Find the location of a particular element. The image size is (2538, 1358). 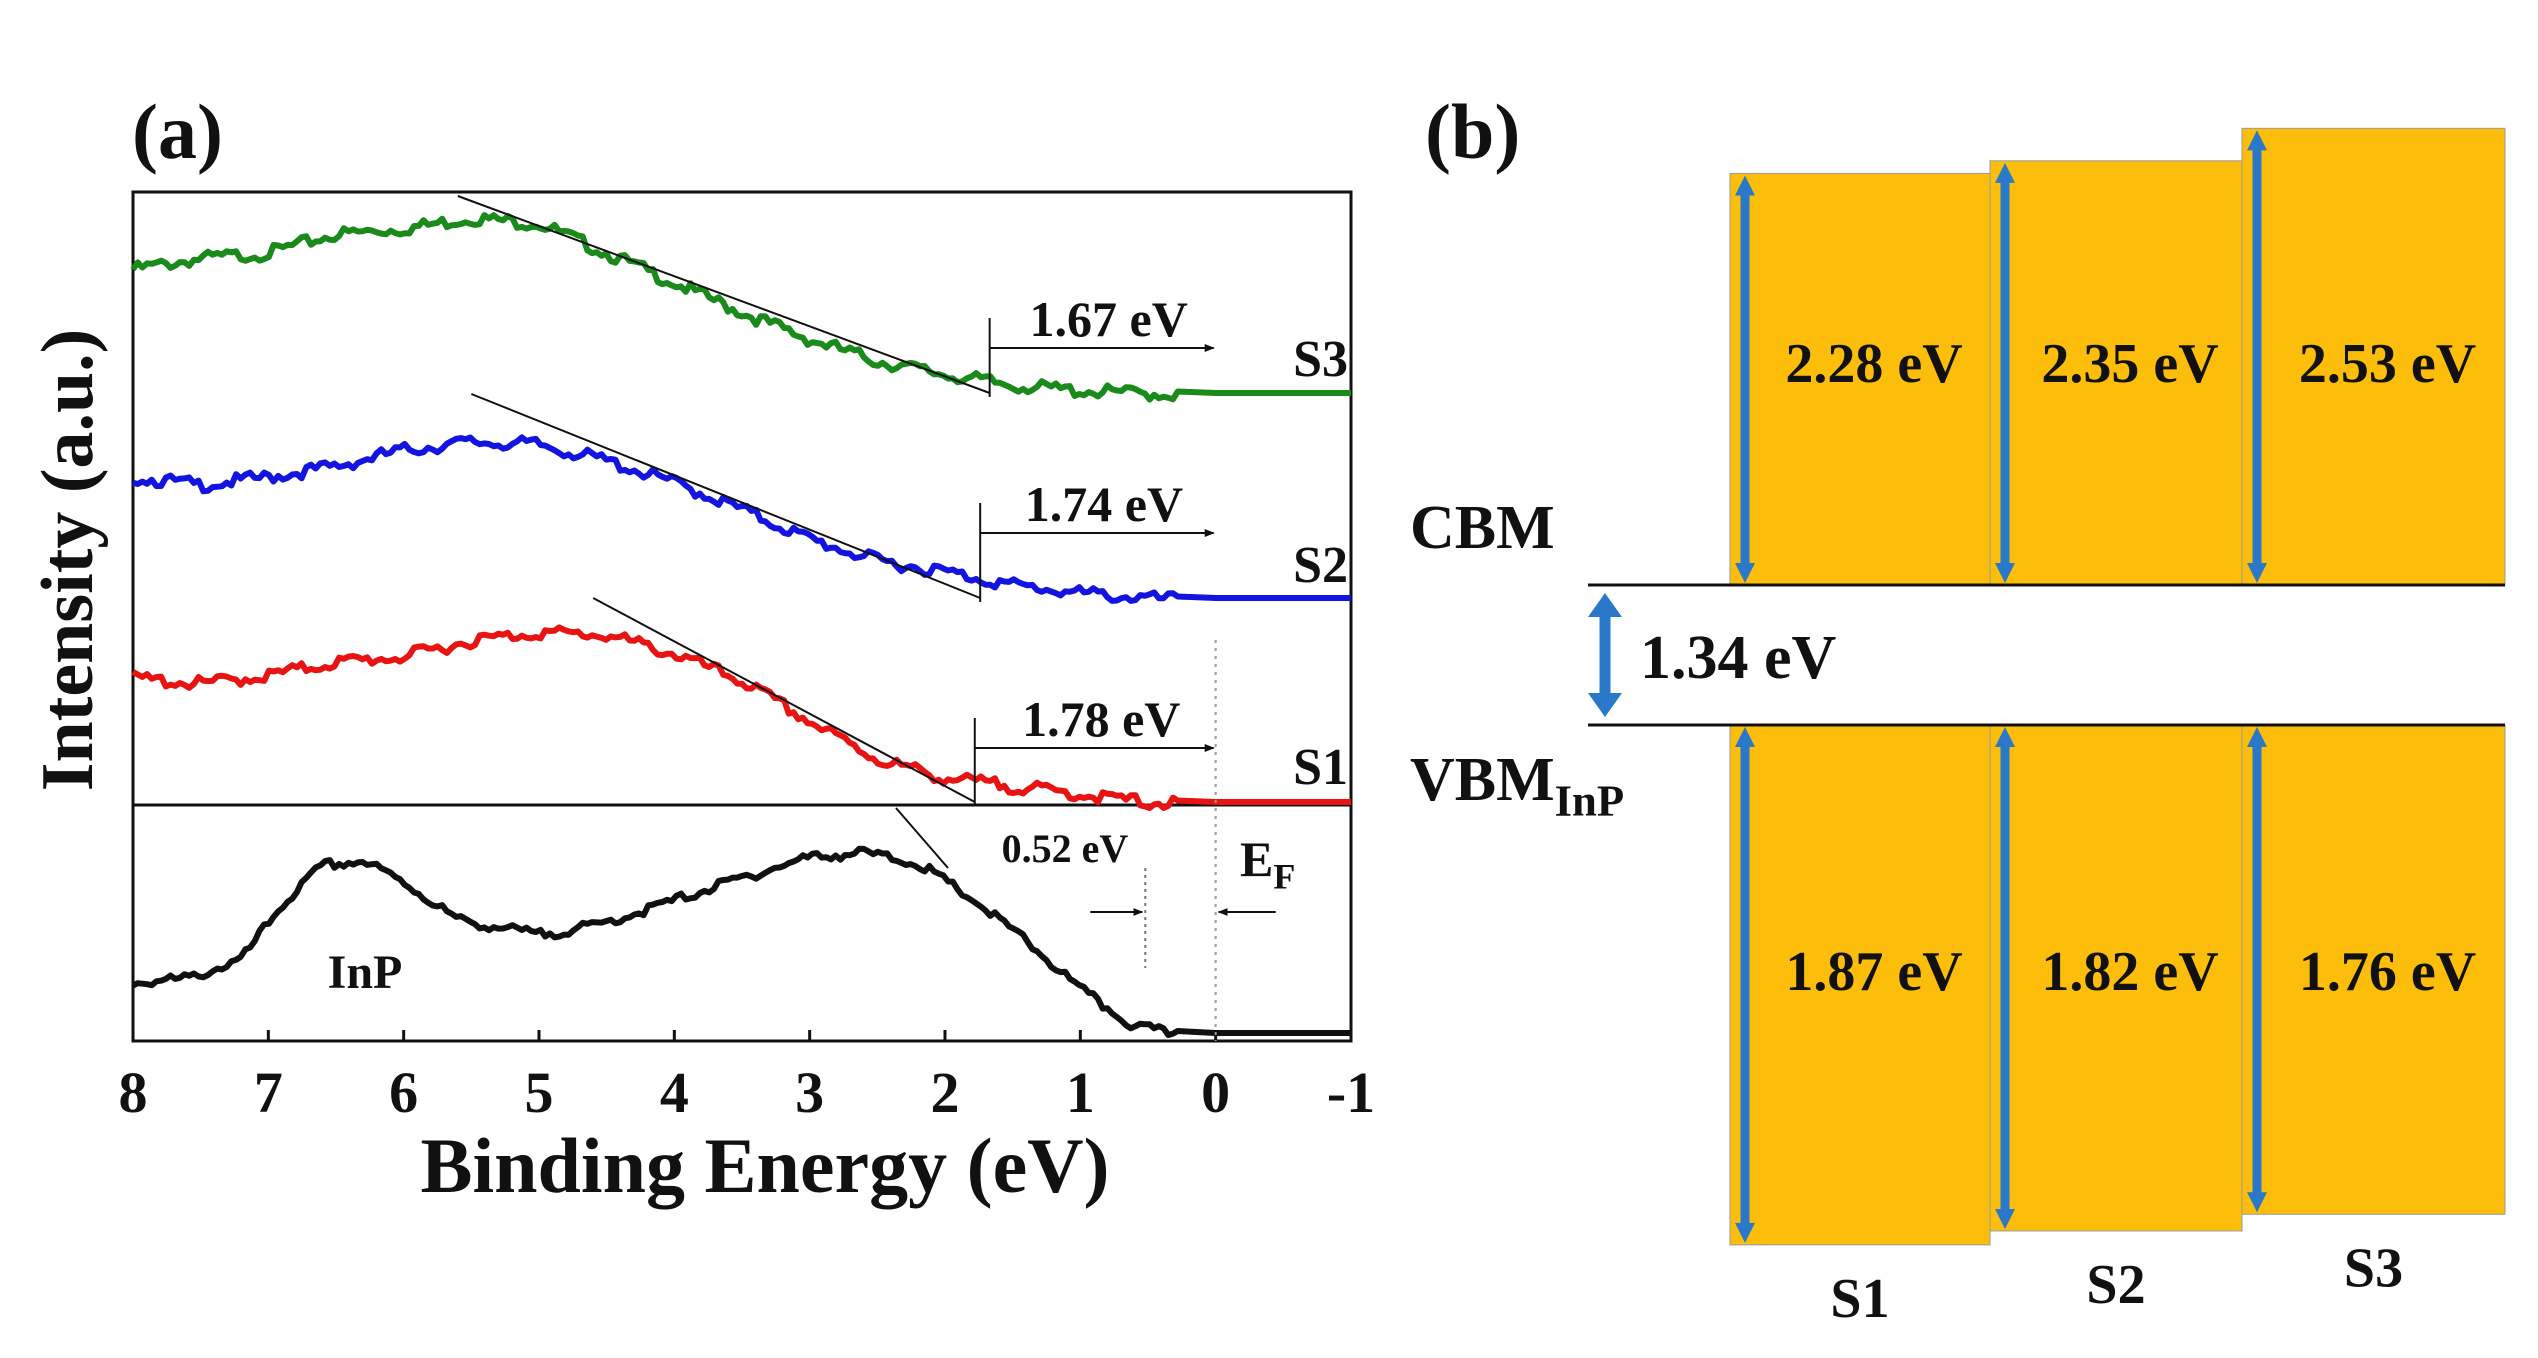

vb-offset-value-s2: 1.82 eV is located at coordinates (2129, 972).